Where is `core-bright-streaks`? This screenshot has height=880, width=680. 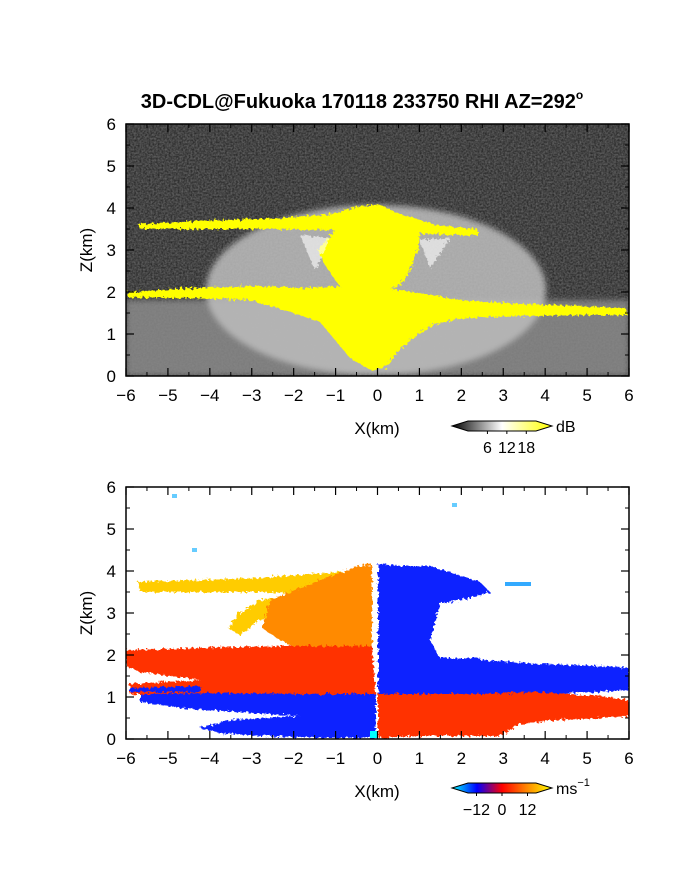
core-bright-streaks is located at coordinates (315, 252).